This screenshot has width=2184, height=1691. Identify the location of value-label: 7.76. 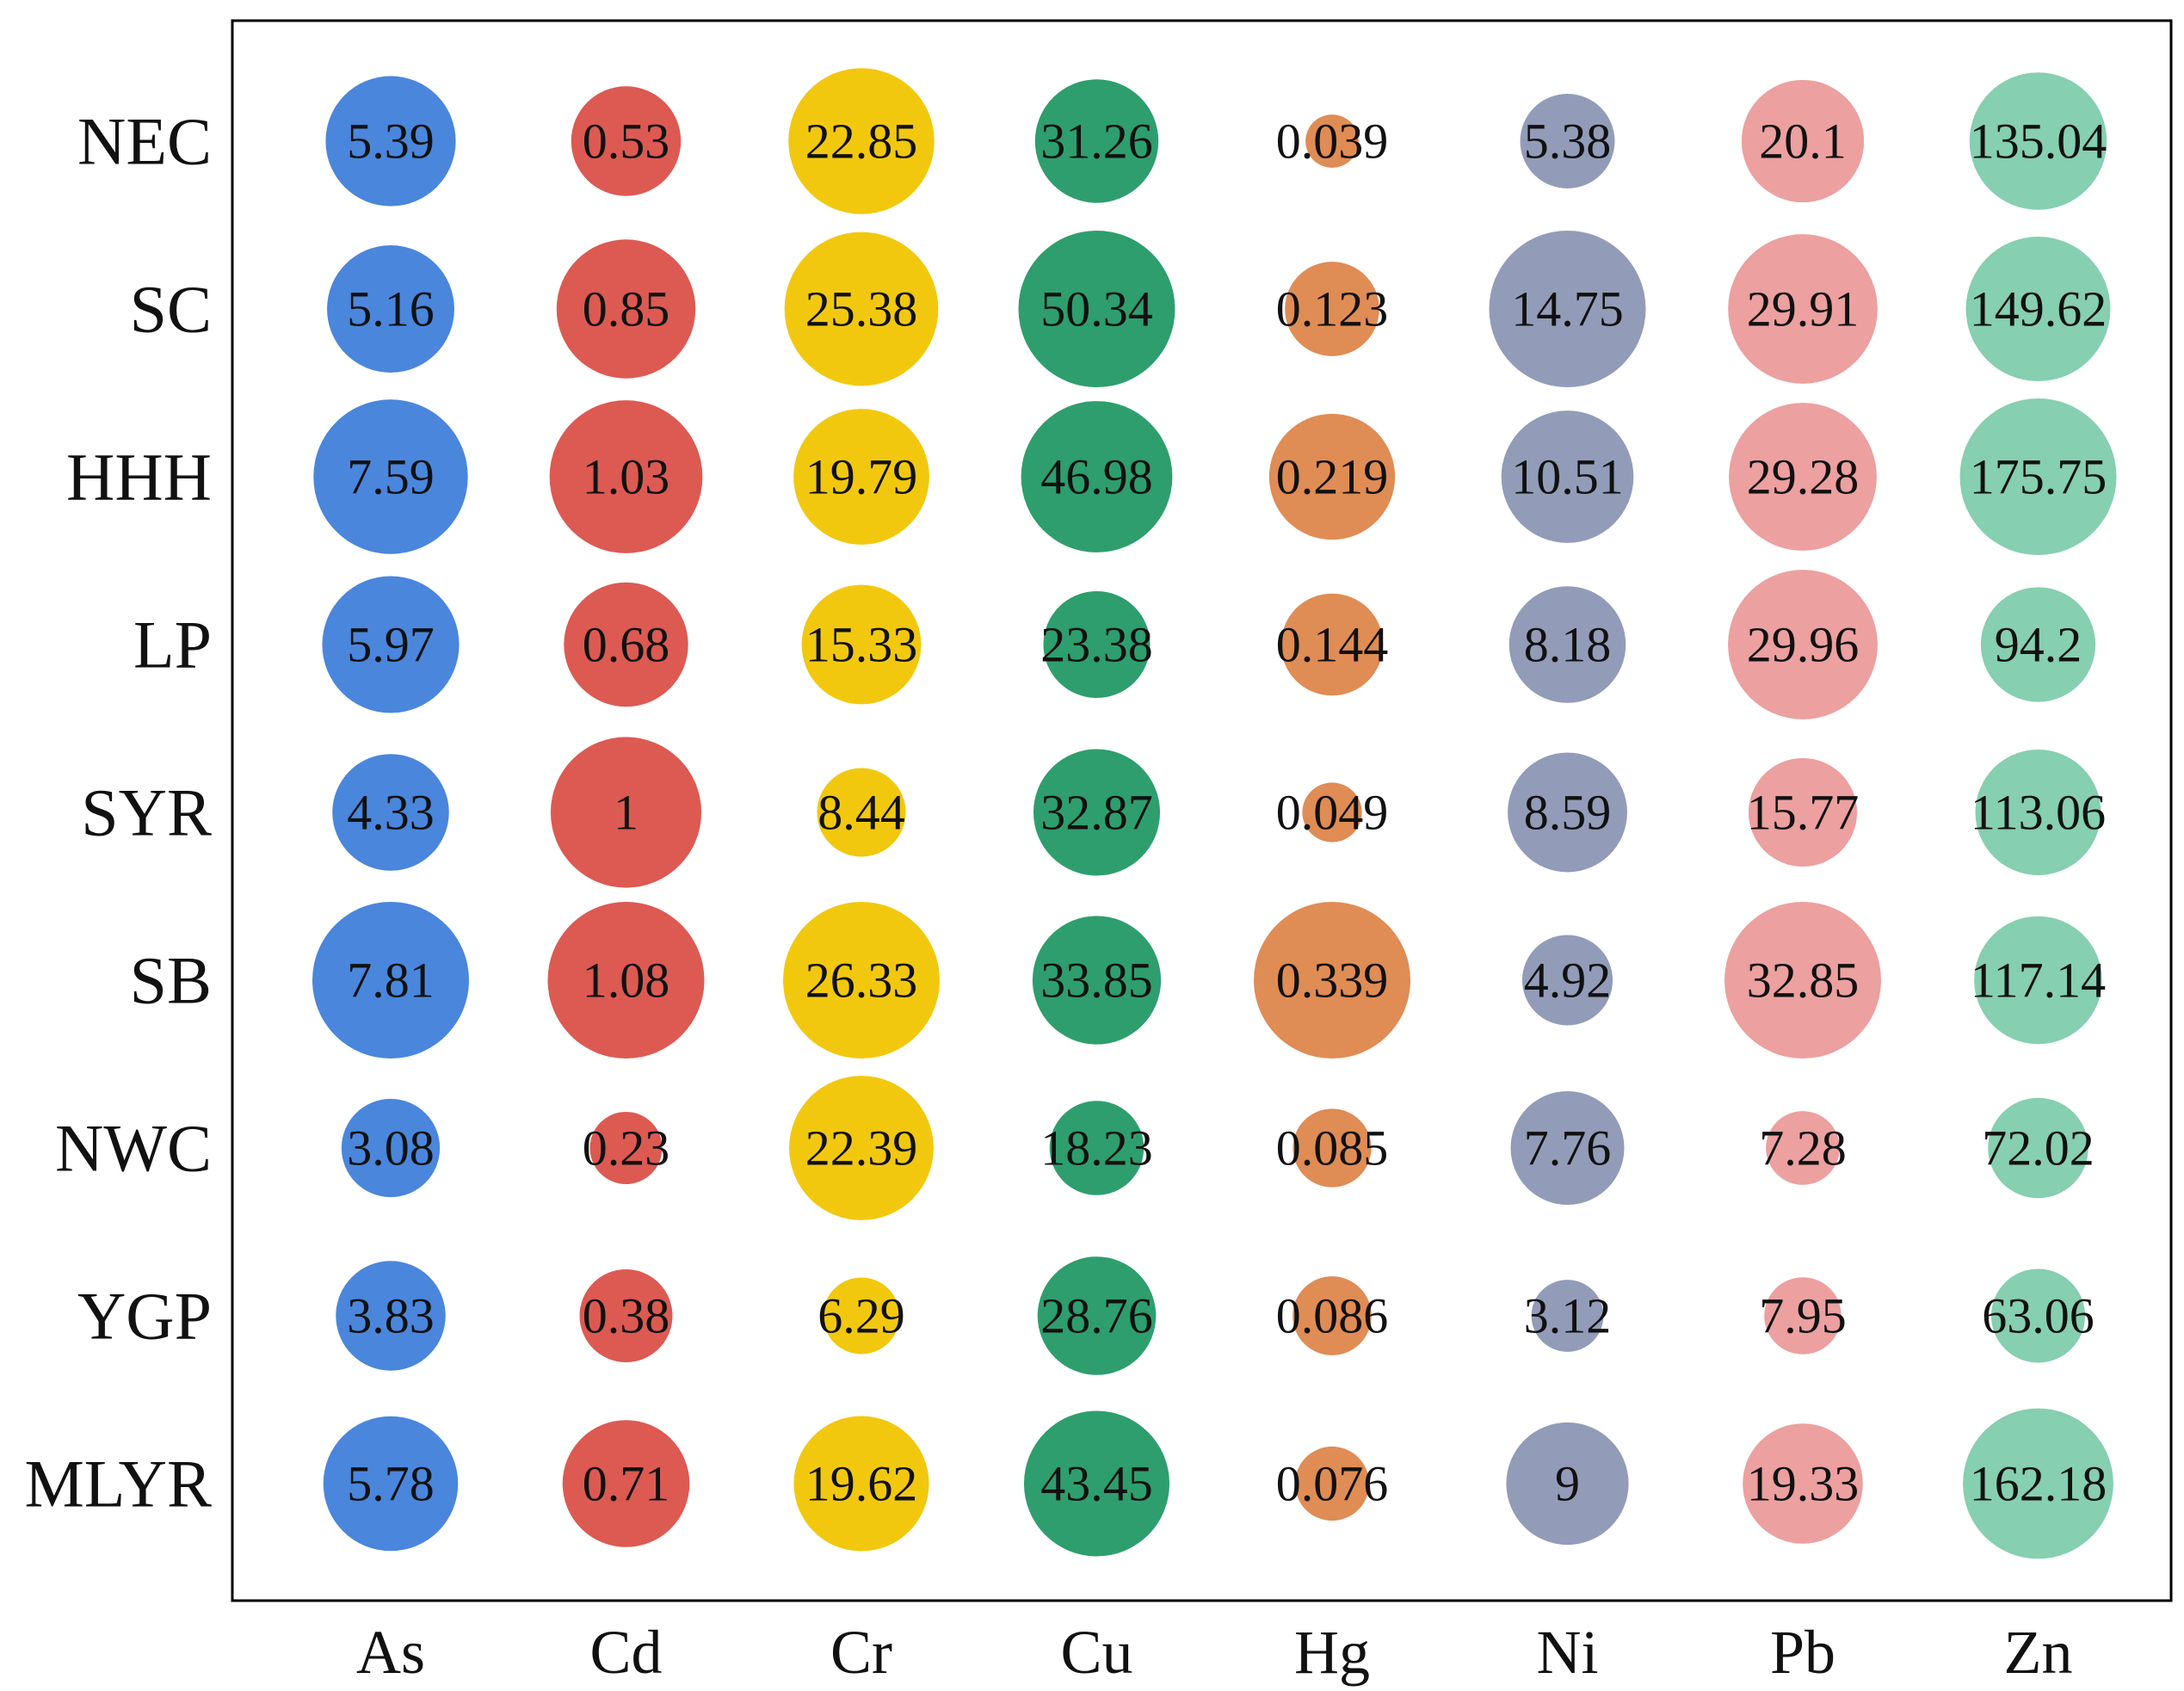
(1568, 1148).